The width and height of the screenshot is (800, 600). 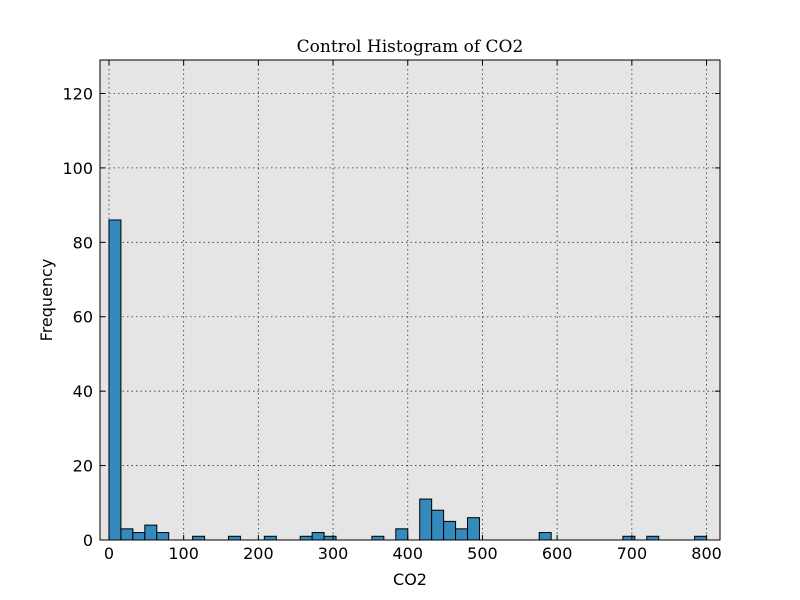 I want to click on y-axis-label: Frequency, so click(x=46, y=300).